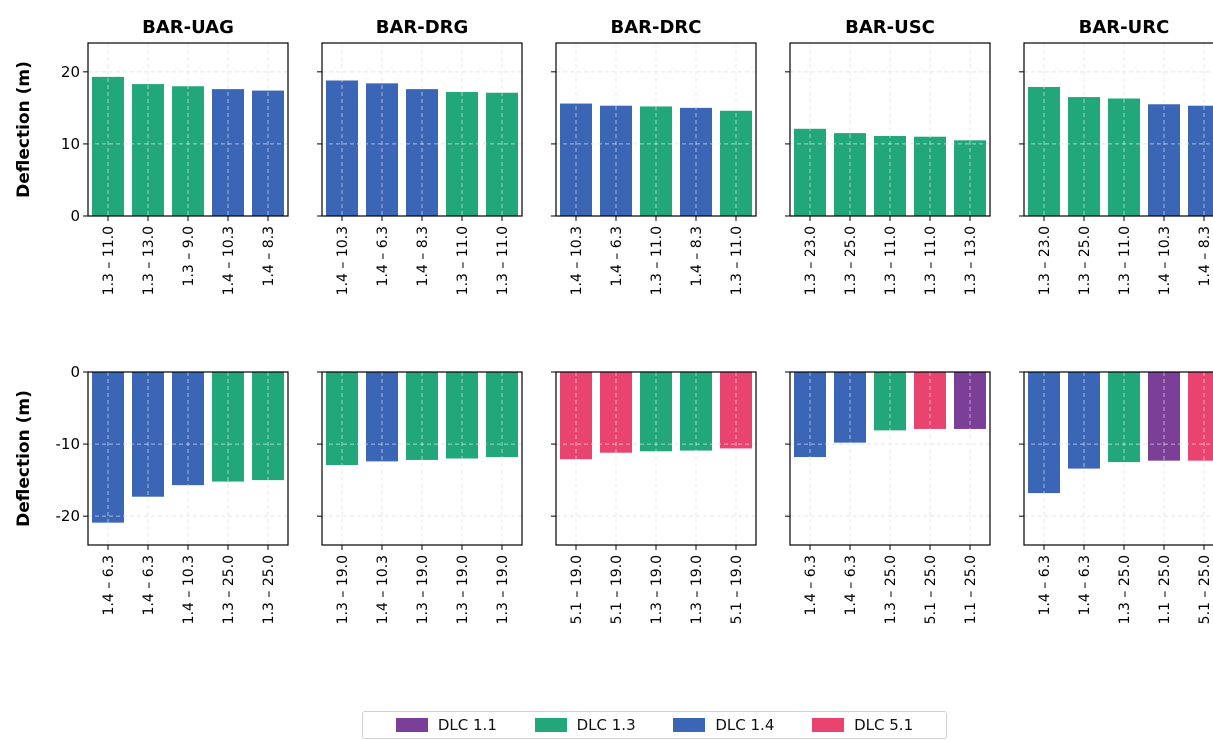  What do you see at coordinates (1124, 27) in the screenshot?
I see `panel-title: BAR-URC` at bounding box center [1124, 27].